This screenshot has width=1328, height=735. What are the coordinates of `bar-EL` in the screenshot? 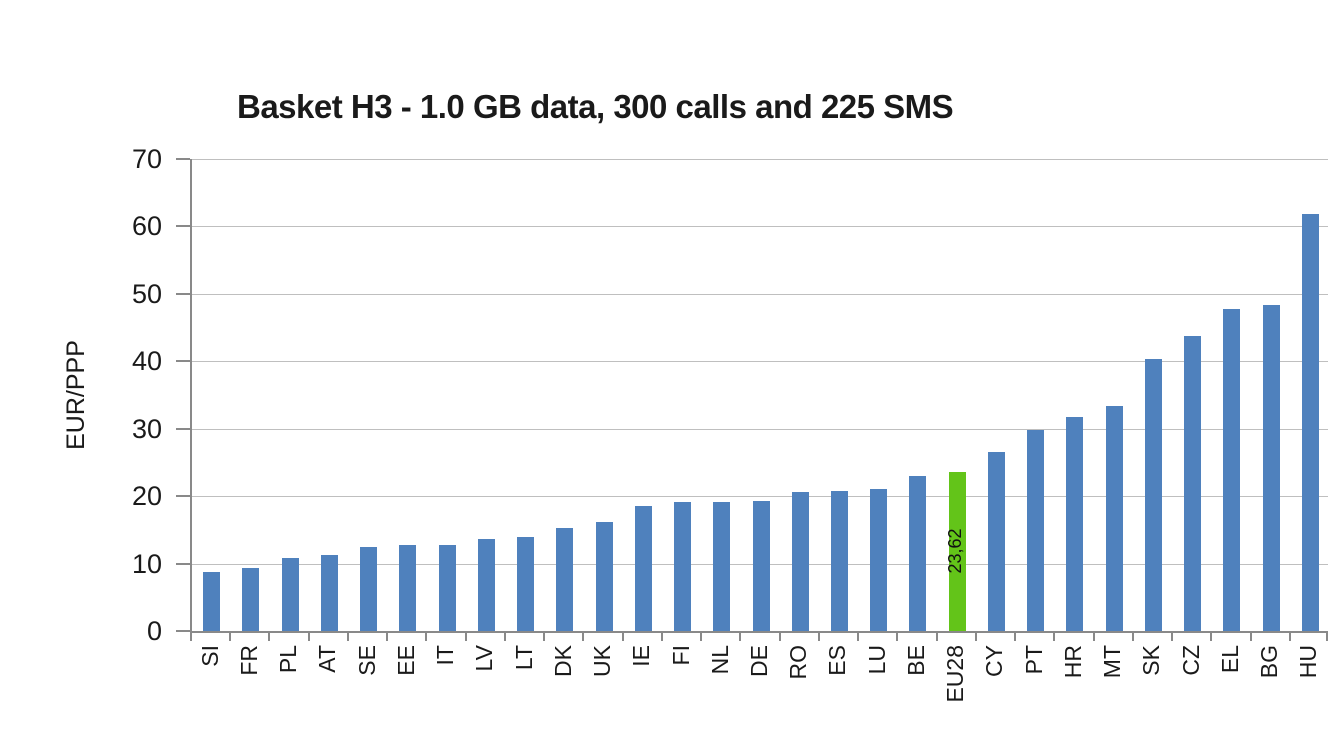 It's located at (1232, 469).